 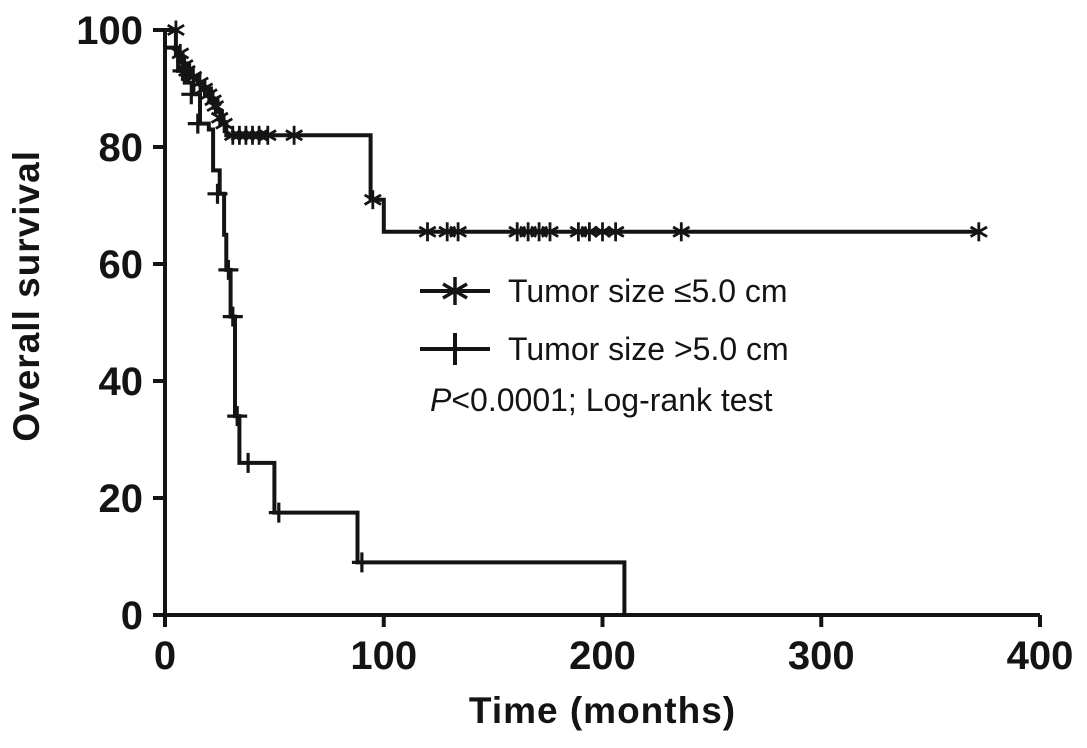 What do you see at coordinates (121, 499) in the screenshot?
I see `y-tick-label: 20` at bounding box center [121, 499].